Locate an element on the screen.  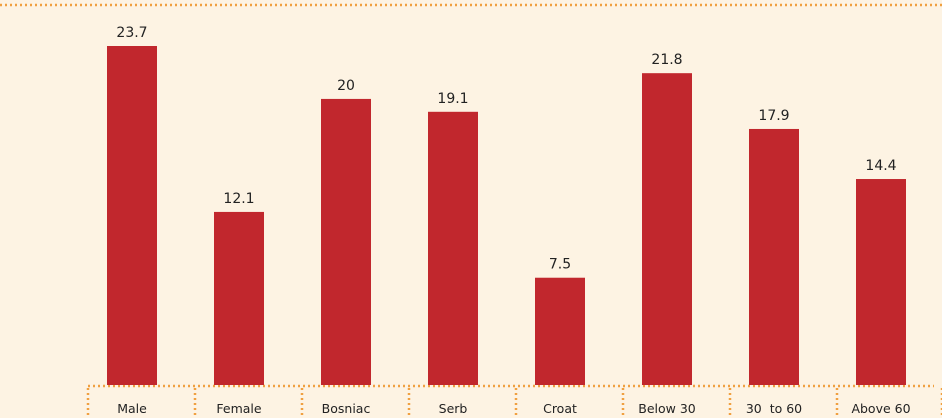
value-label: 14.4 is located at coordinates (880, 166).